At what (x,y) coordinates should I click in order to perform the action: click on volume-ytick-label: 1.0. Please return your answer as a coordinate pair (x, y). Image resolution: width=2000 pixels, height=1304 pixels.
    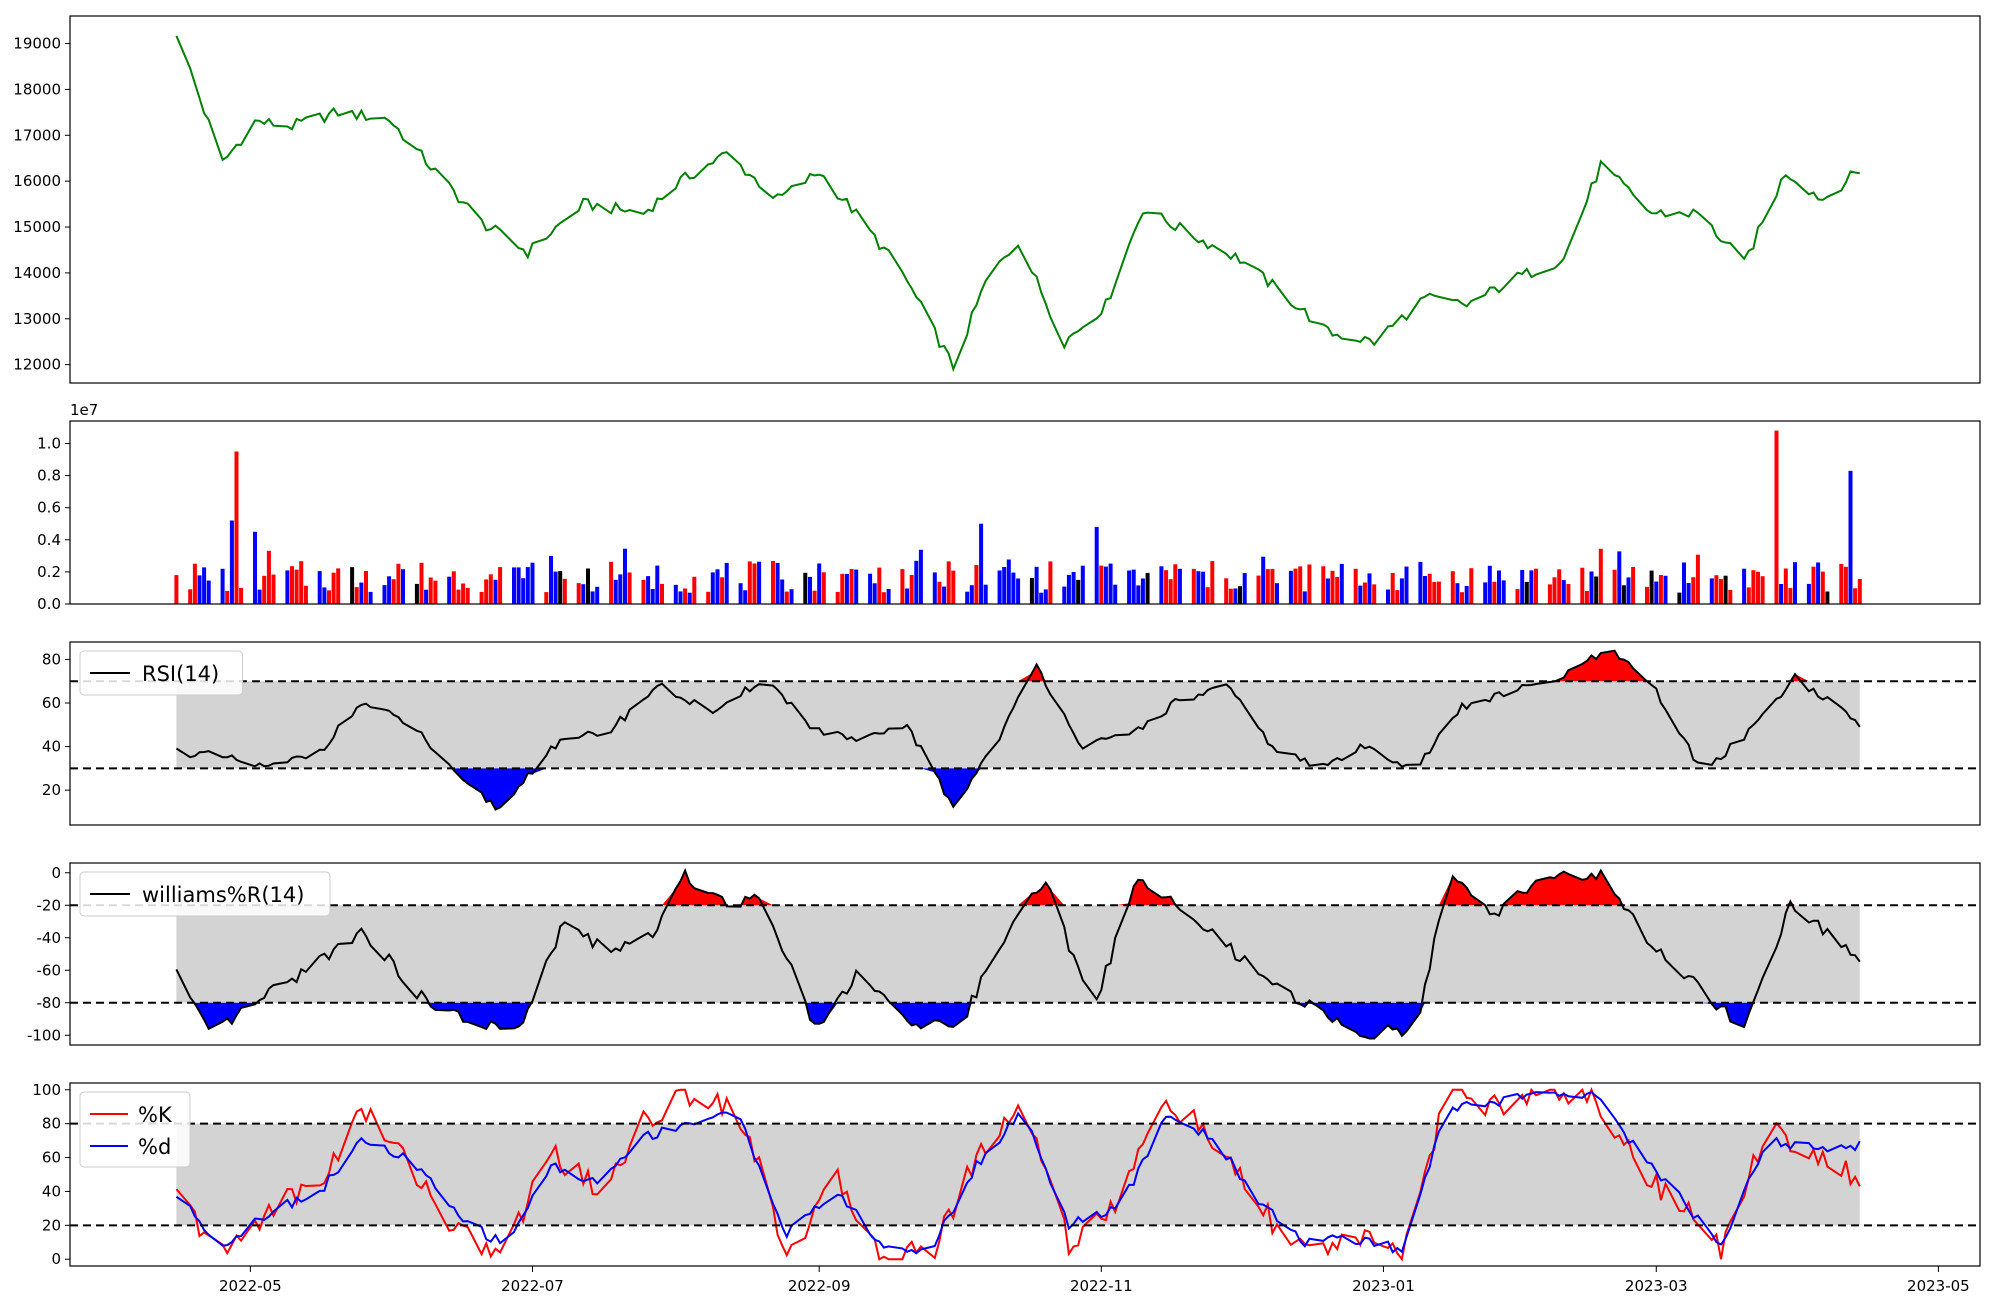
    Looking at the image, I should click on (49, 443).